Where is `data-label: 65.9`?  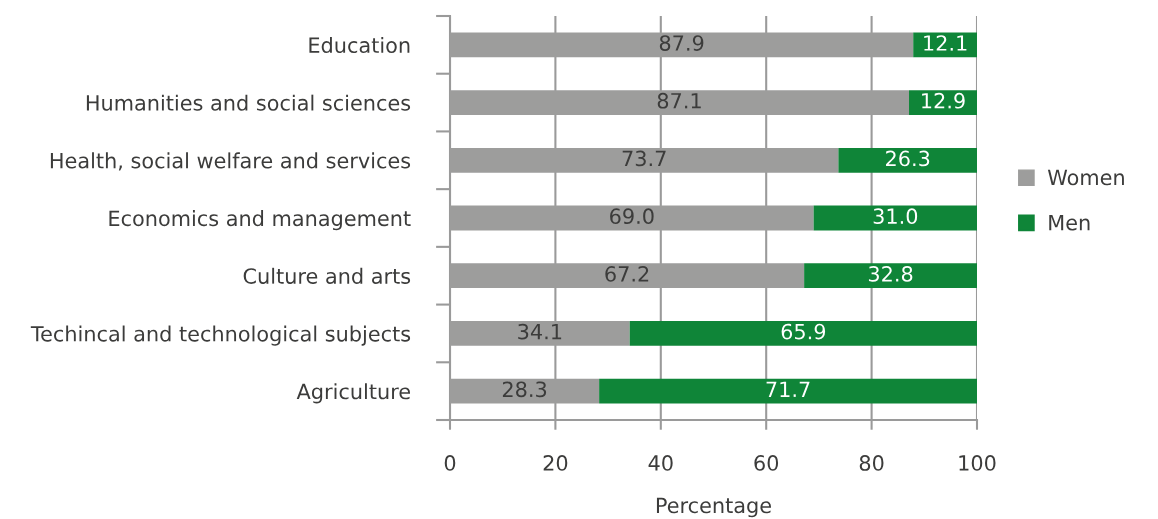
data-label: 65.9 is located at coordinates (803, 331).